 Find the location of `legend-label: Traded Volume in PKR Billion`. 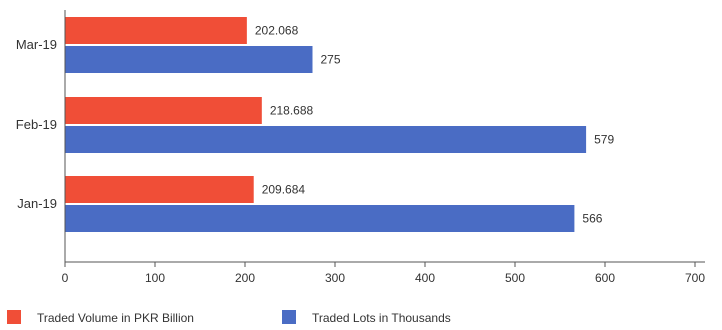

legend-label: Traded Volume in PKR Billion is located at coordinates (115, 318).